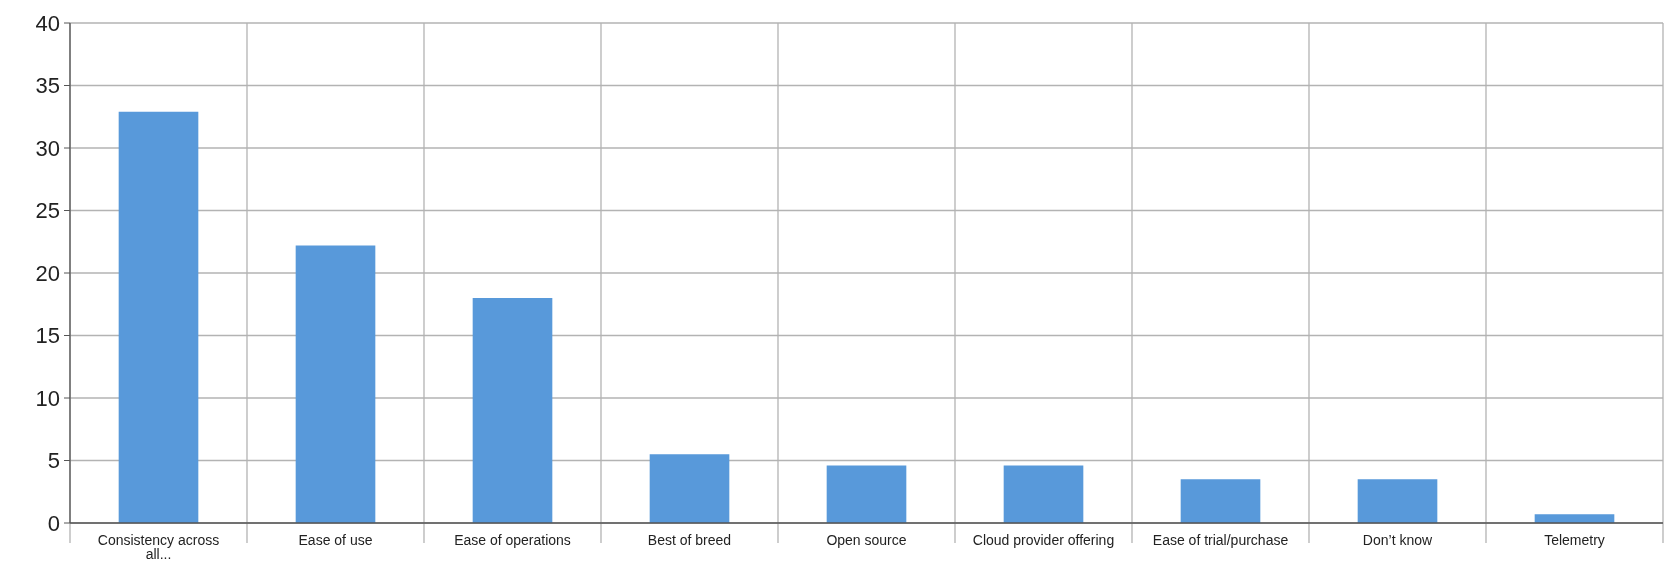 The image size is (1665, 571). What do you see at coordinates (47, 211) in the screenshot?
I see `y-tick-label: 25` at bounding box center [47, 211].